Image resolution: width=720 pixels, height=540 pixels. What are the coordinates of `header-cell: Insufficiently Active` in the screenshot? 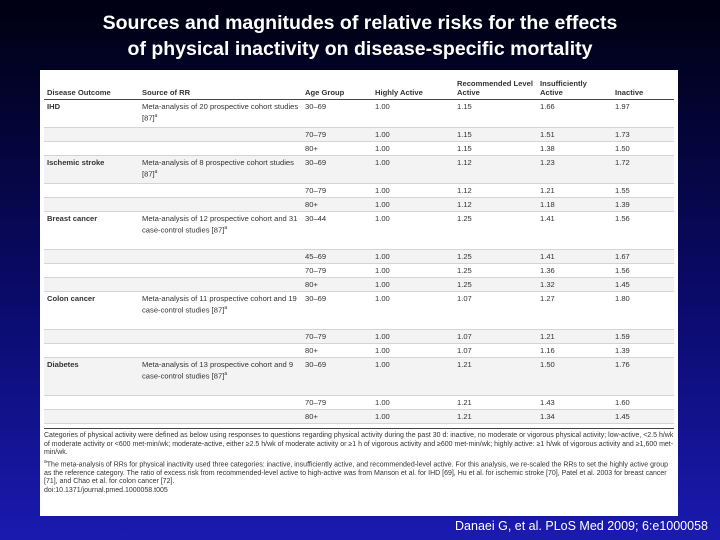 It's located at (574, 86).